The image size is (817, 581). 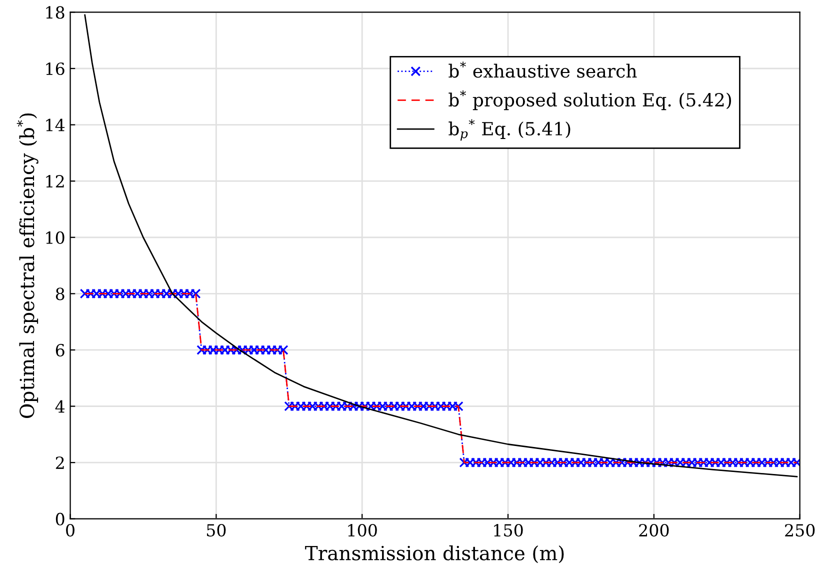 I want to click on x-tick-label: 150, so click(x=508, y=530).